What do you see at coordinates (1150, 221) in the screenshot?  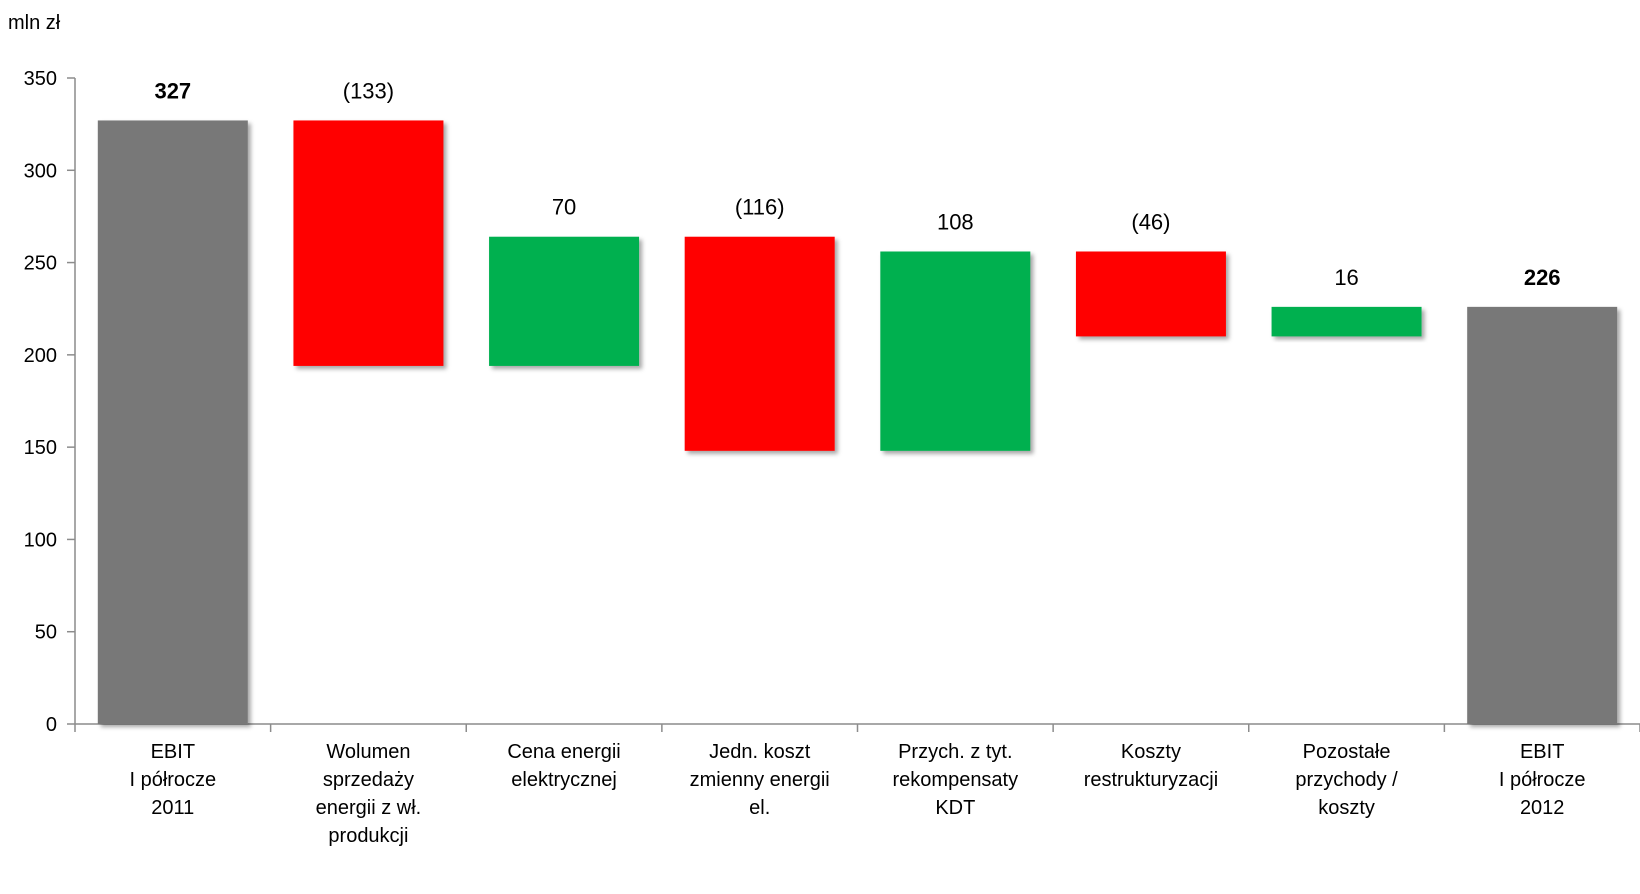 I see `value-label: (46)` at bounding box center [1150, 221].